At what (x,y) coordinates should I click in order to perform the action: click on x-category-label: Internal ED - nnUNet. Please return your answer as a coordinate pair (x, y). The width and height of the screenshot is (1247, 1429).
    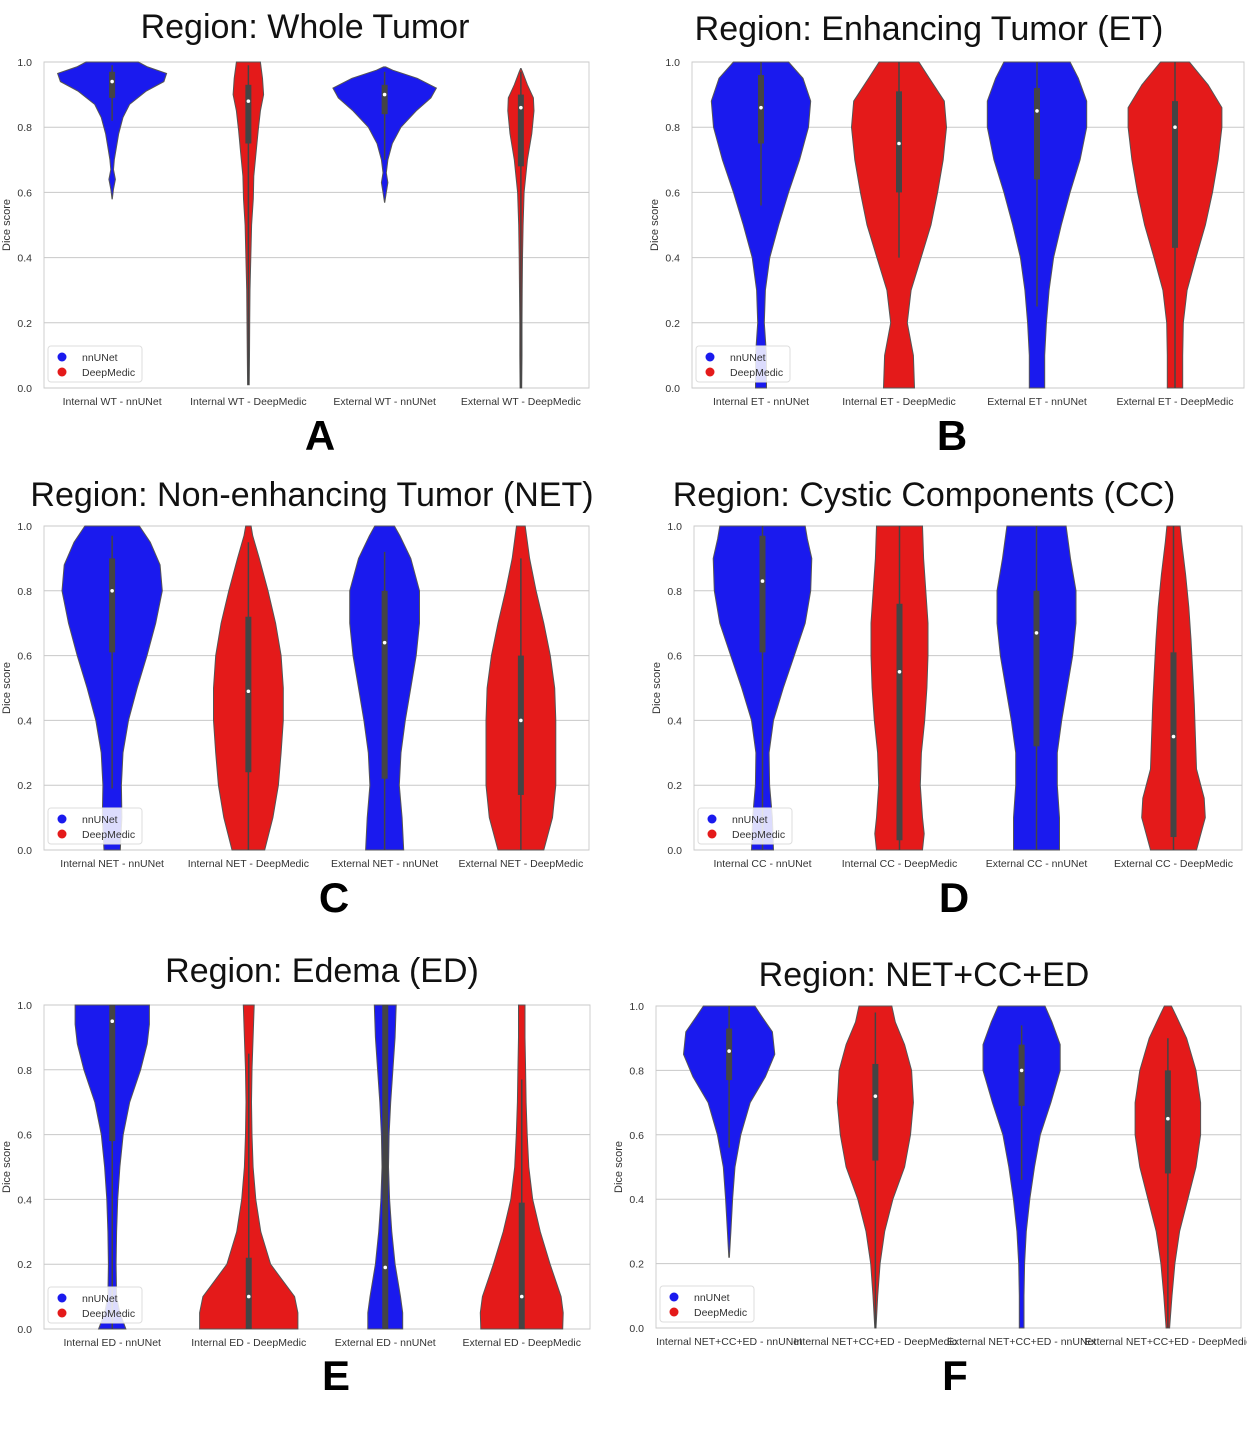
    Looking at the image, I should click on (113, 1343).